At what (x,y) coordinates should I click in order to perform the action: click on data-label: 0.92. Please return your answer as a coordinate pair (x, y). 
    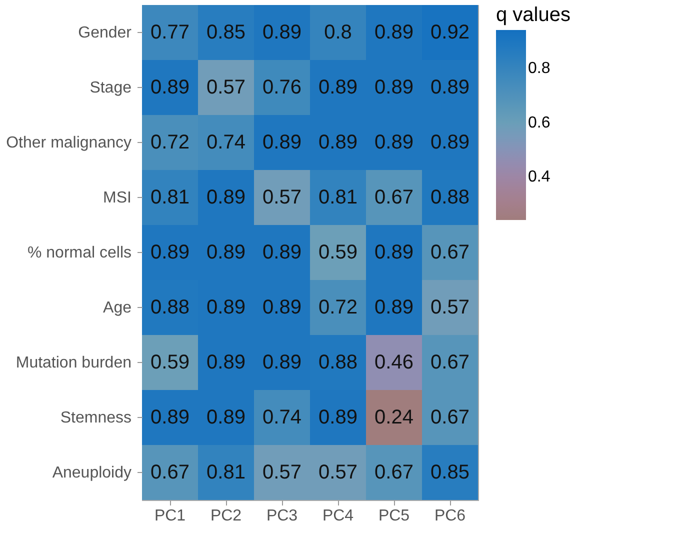
    Looking at the image, I should click on (450, 33).